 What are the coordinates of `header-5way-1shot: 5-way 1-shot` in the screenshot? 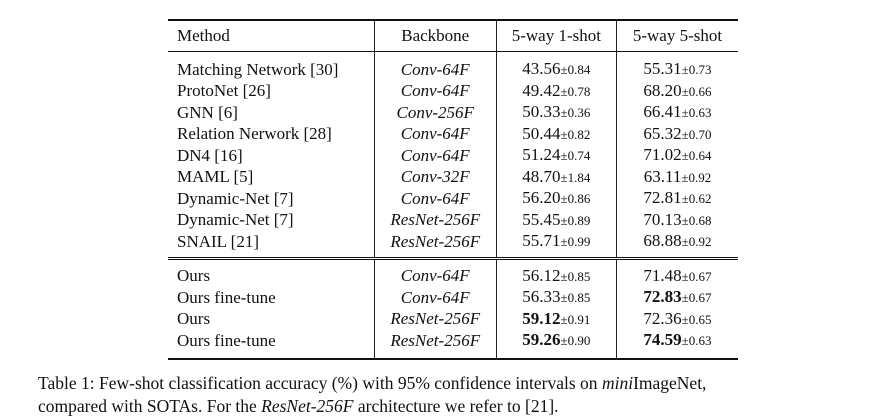 It's located at (556, 36).